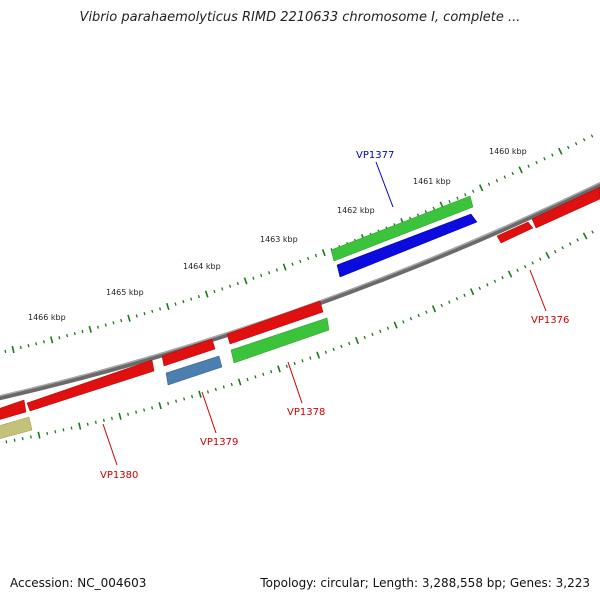 The height and width of the screenshot is (600, 600). Describe the element at coordinates (47, 317) in the screenshot. I see `tick-label-1466: 1466 kbp` at that location.